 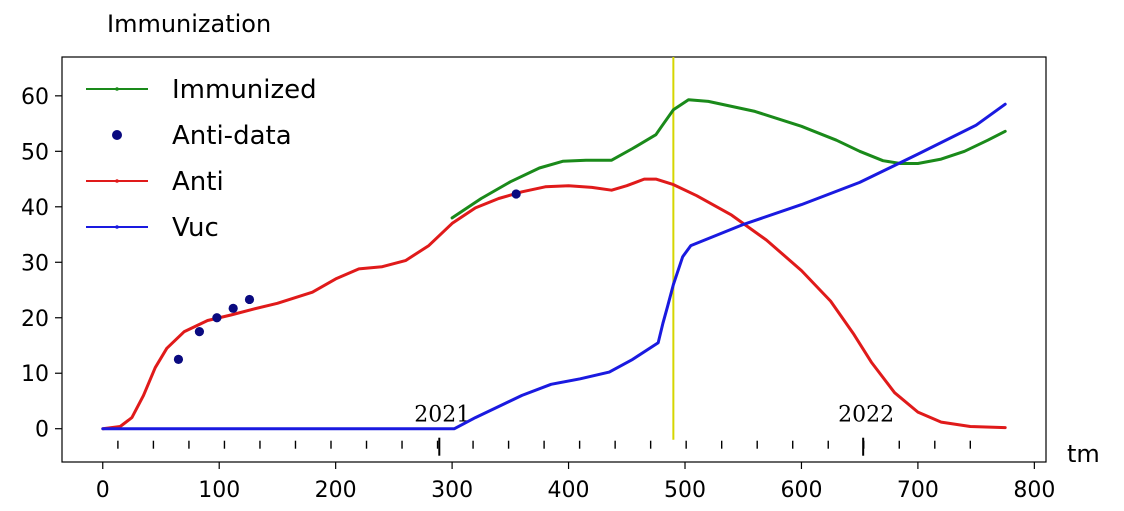 I want to click on legend-marker-immunized, so click(x=117, y=89).